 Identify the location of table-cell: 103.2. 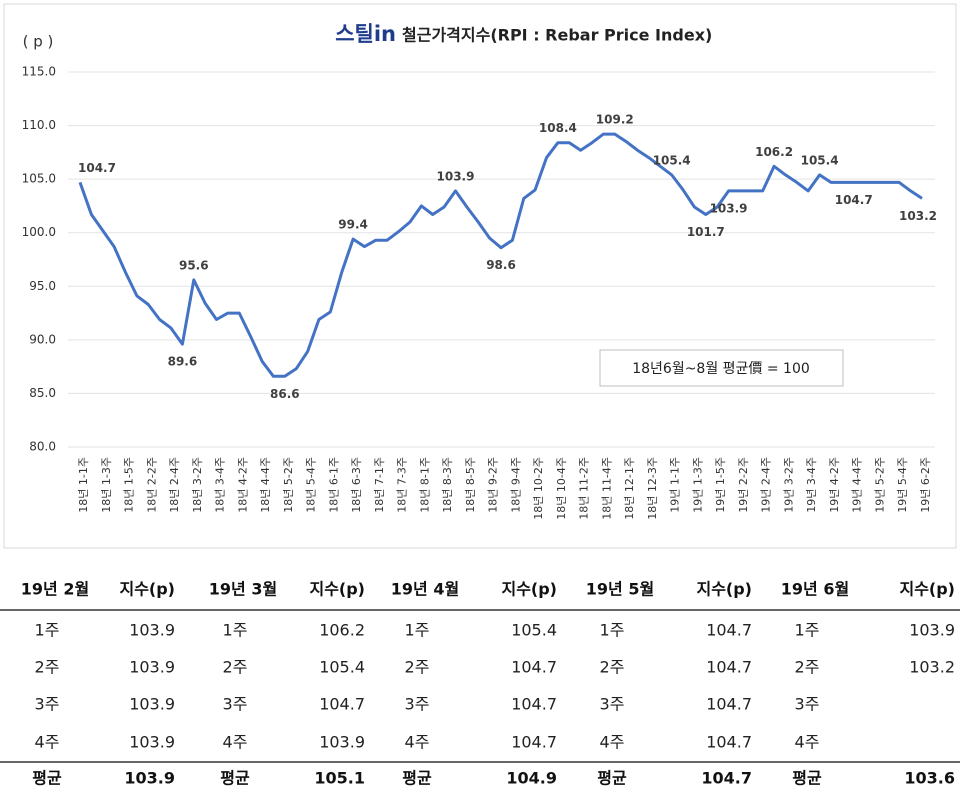
(932, 667).